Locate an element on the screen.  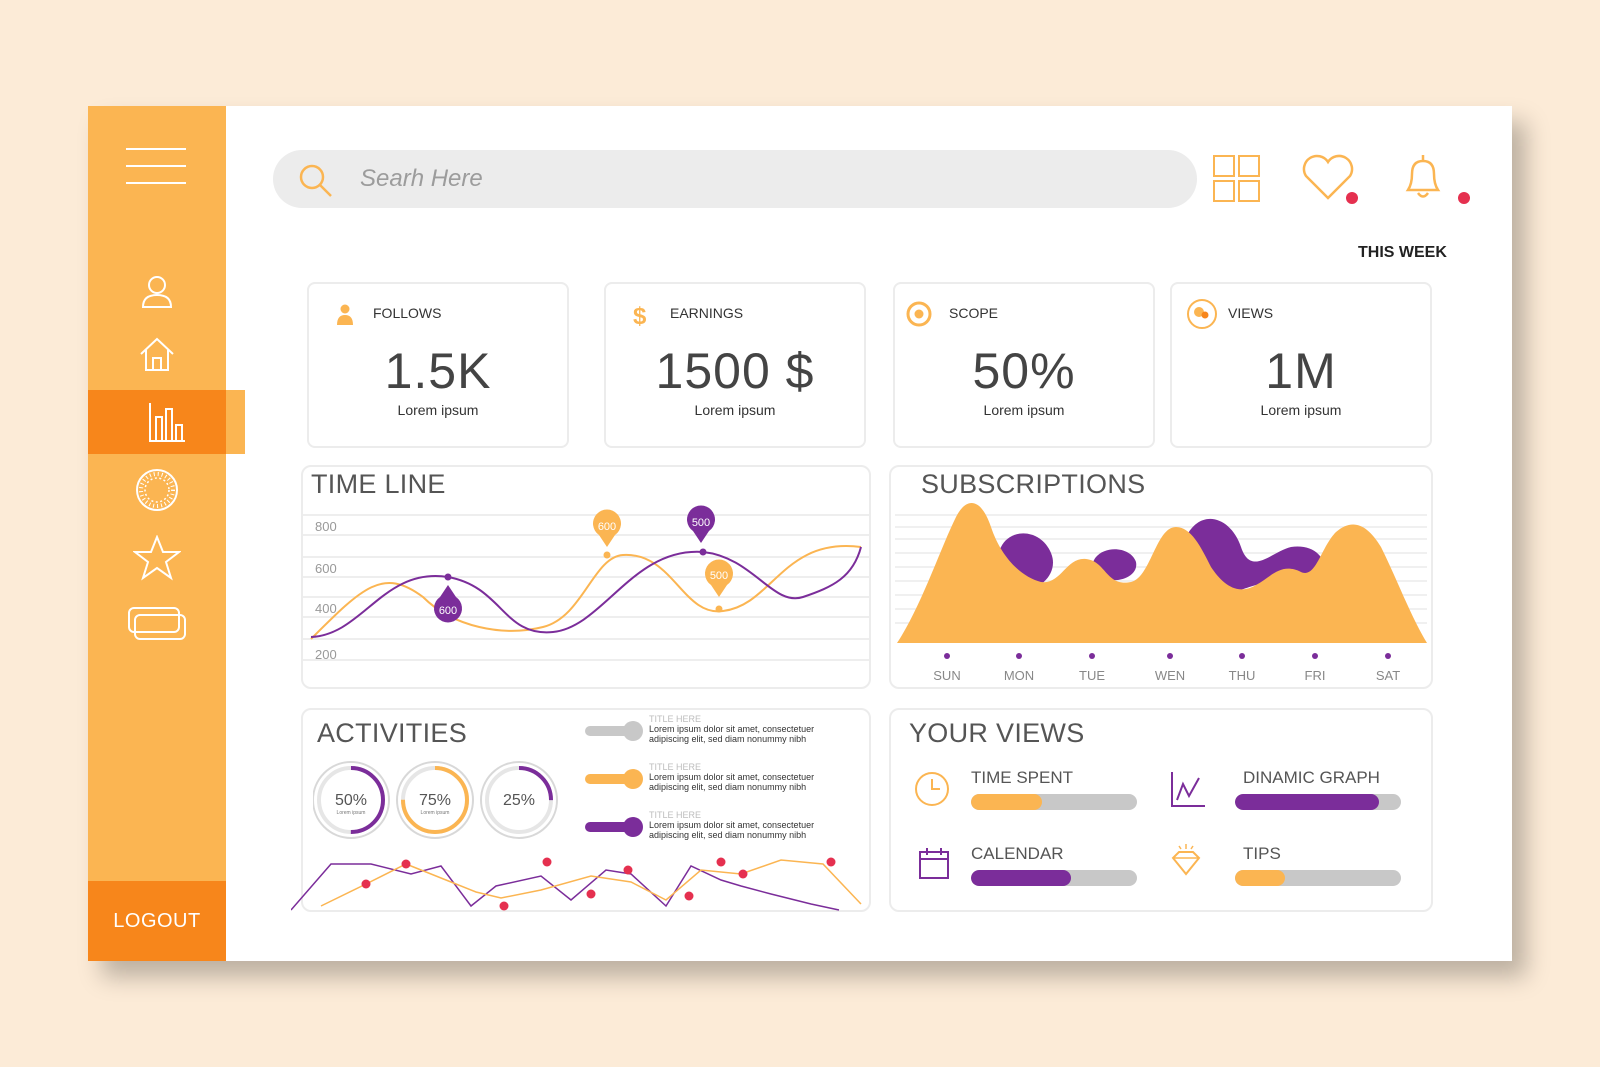
clock-icon is located at coordinates (932, 789).